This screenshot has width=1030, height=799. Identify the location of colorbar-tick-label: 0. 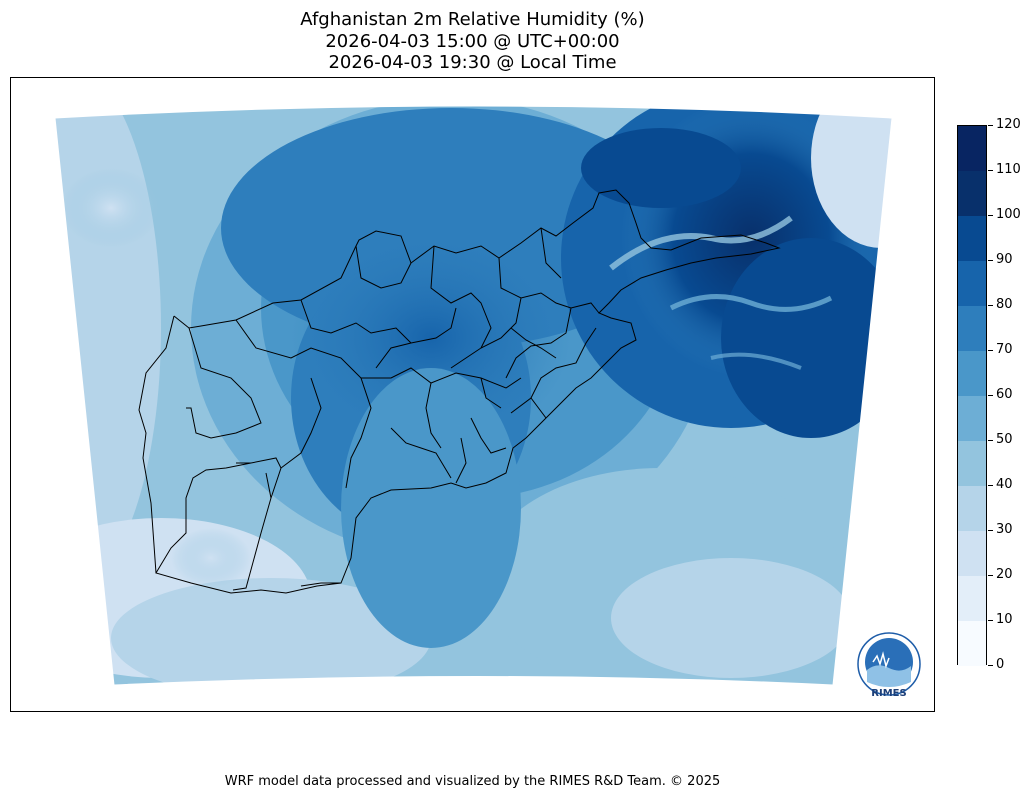
(1000, 664).